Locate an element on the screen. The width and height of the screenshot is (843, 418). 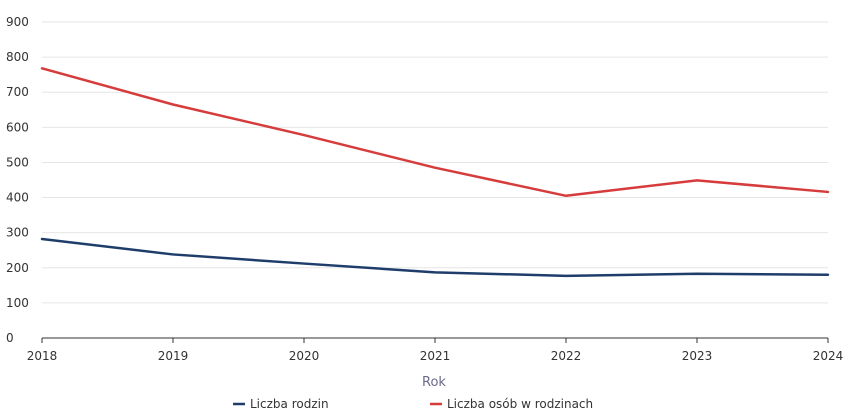
y-tick-label: 400 is located at coordinates (17, 198).